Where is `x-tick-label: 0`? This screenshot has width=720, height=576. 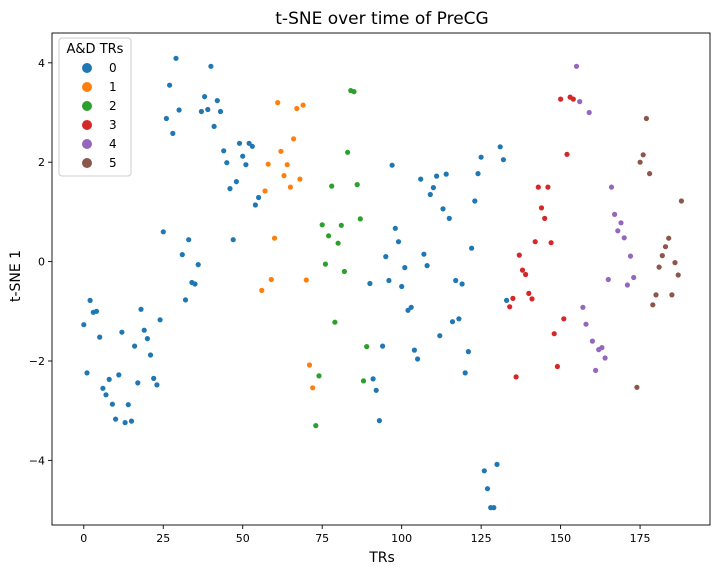
x-tick-label: 0 is located at coordinates (83, 538).